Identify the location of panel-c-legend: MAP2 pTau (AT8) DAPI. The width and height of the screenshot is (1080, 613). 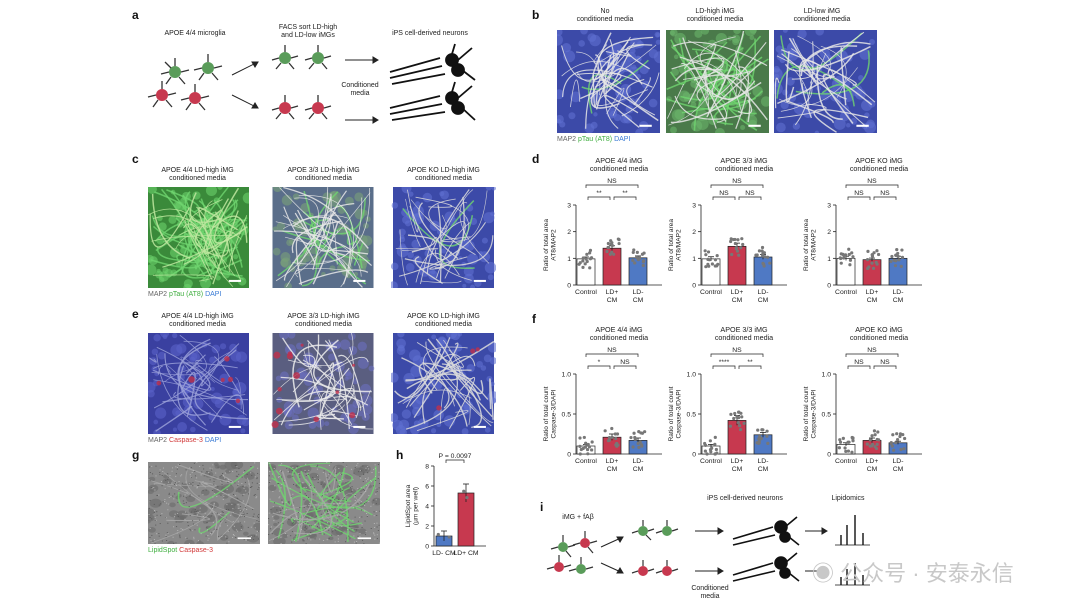
(184, 294).